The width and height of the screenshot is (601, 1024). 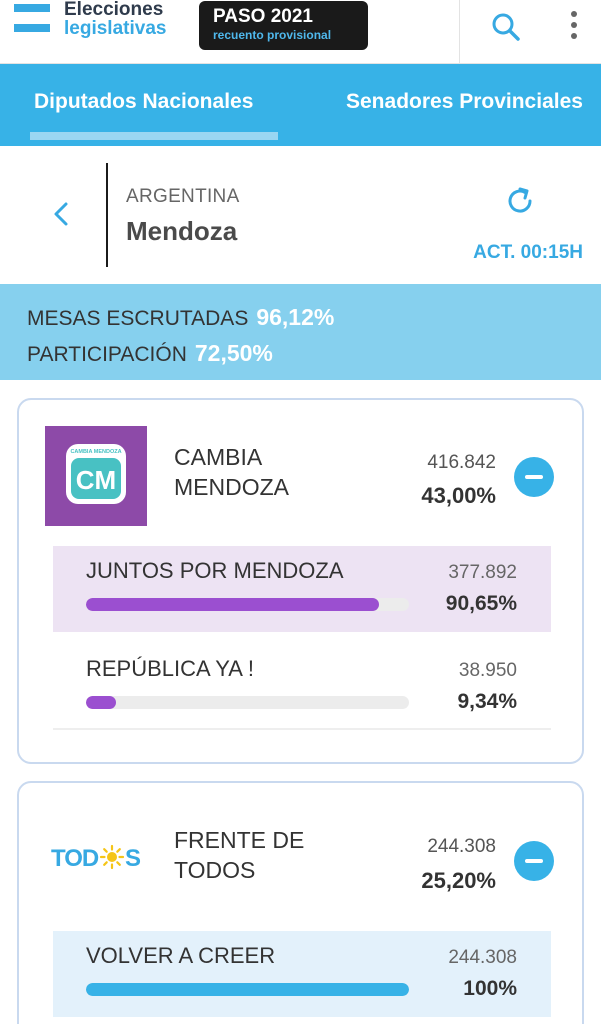 I want to click on header-divider, so click(x=459, y=32).